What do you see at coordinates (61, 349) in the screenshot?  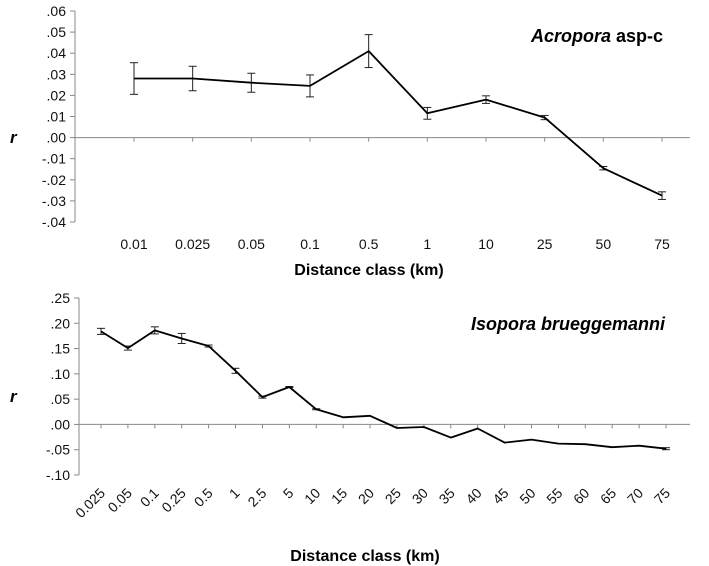 I see `y-tick-label: .15` at bounding box center [61, 349].